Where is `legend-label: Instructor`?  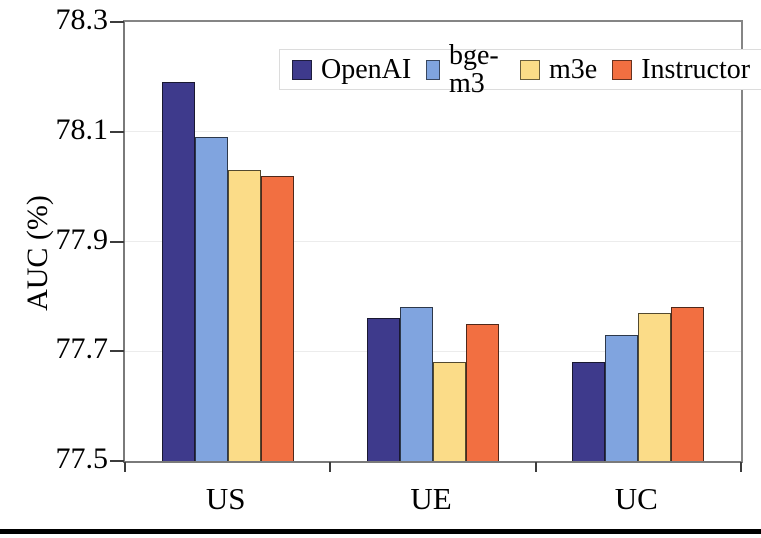 legend-label: Instructor is located at coordinates (696, 69).